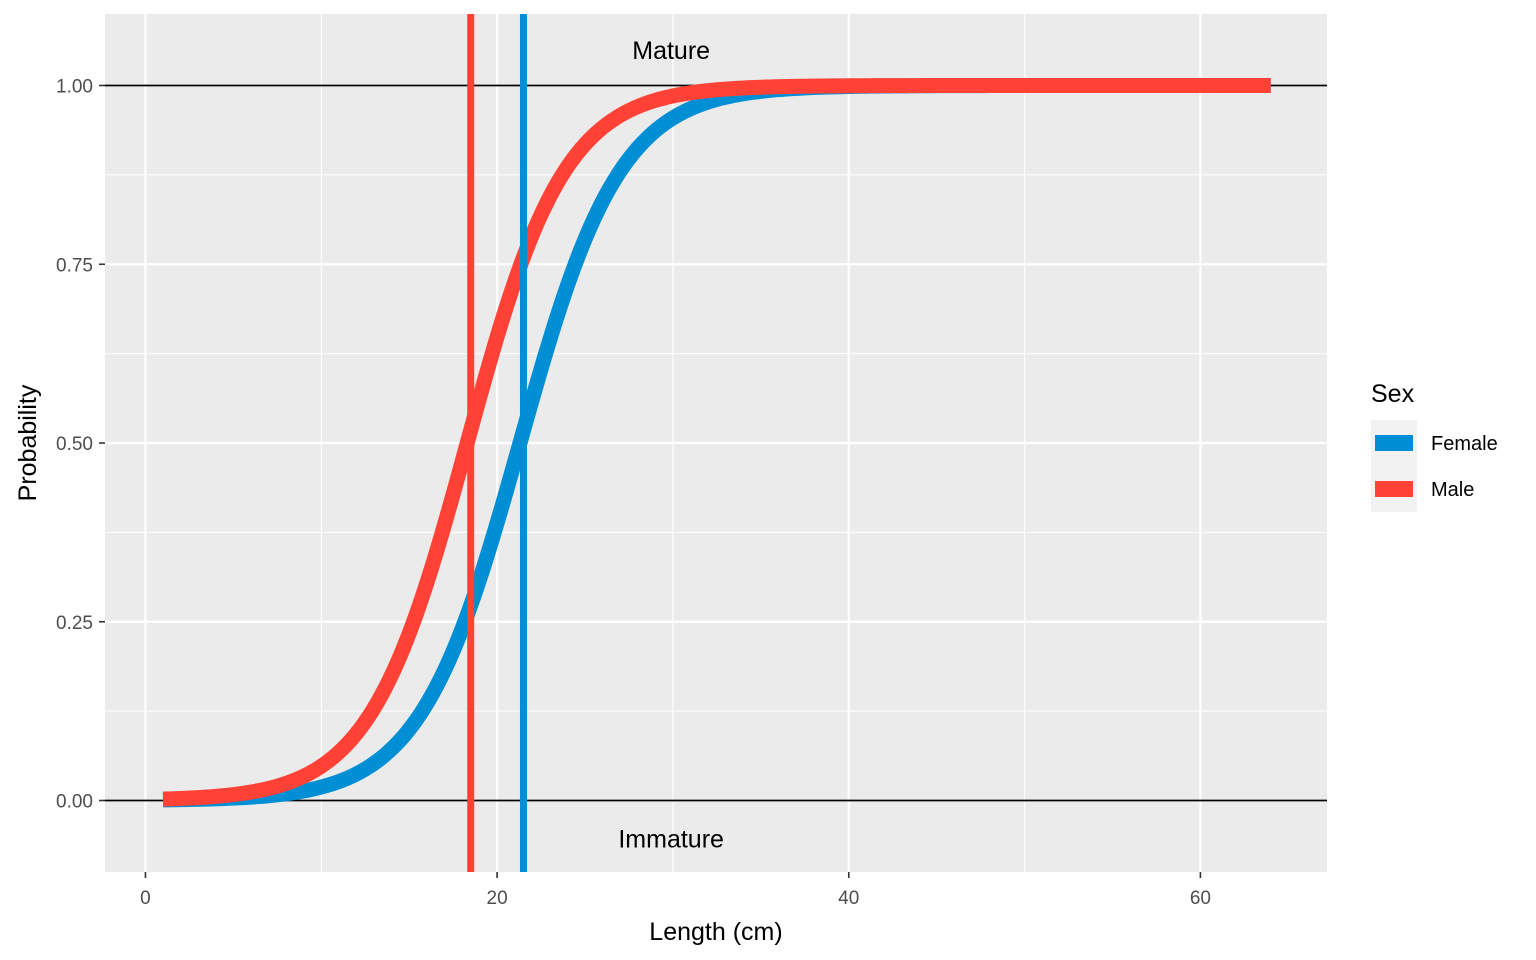 The width and height of the screenshot is (1536, 960). Describe the element at coordinates (74, 87) in the screenshot. I see `y-tick-label: 1.00` at that location.